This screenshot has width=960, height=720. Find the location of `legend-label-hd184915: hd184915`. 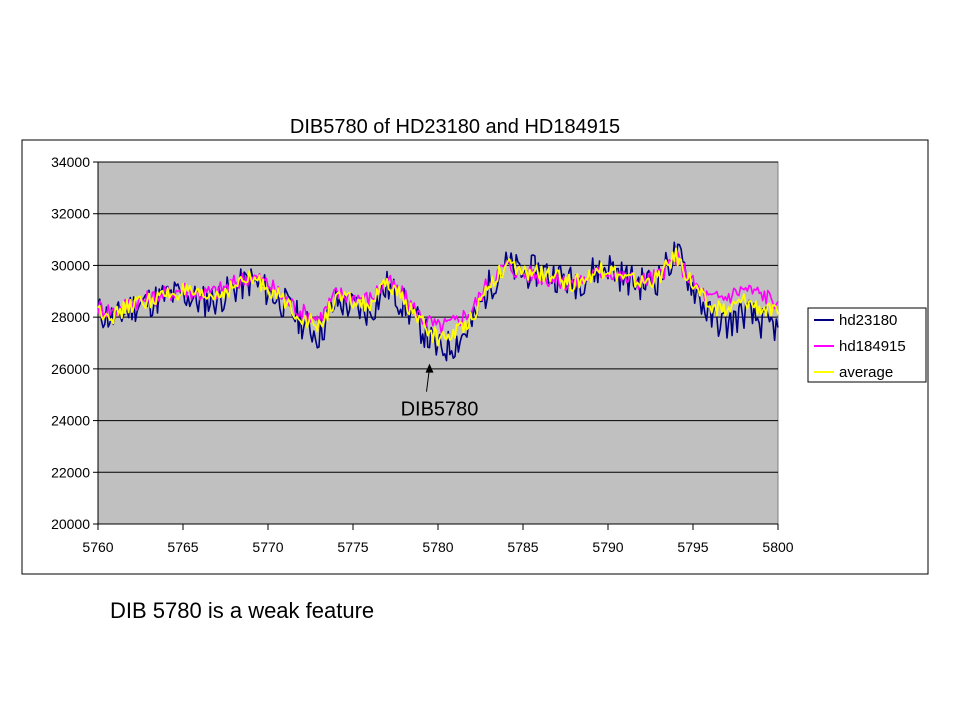

legend-label-hd184915: hd184915 is located at coordinates (872, 346).